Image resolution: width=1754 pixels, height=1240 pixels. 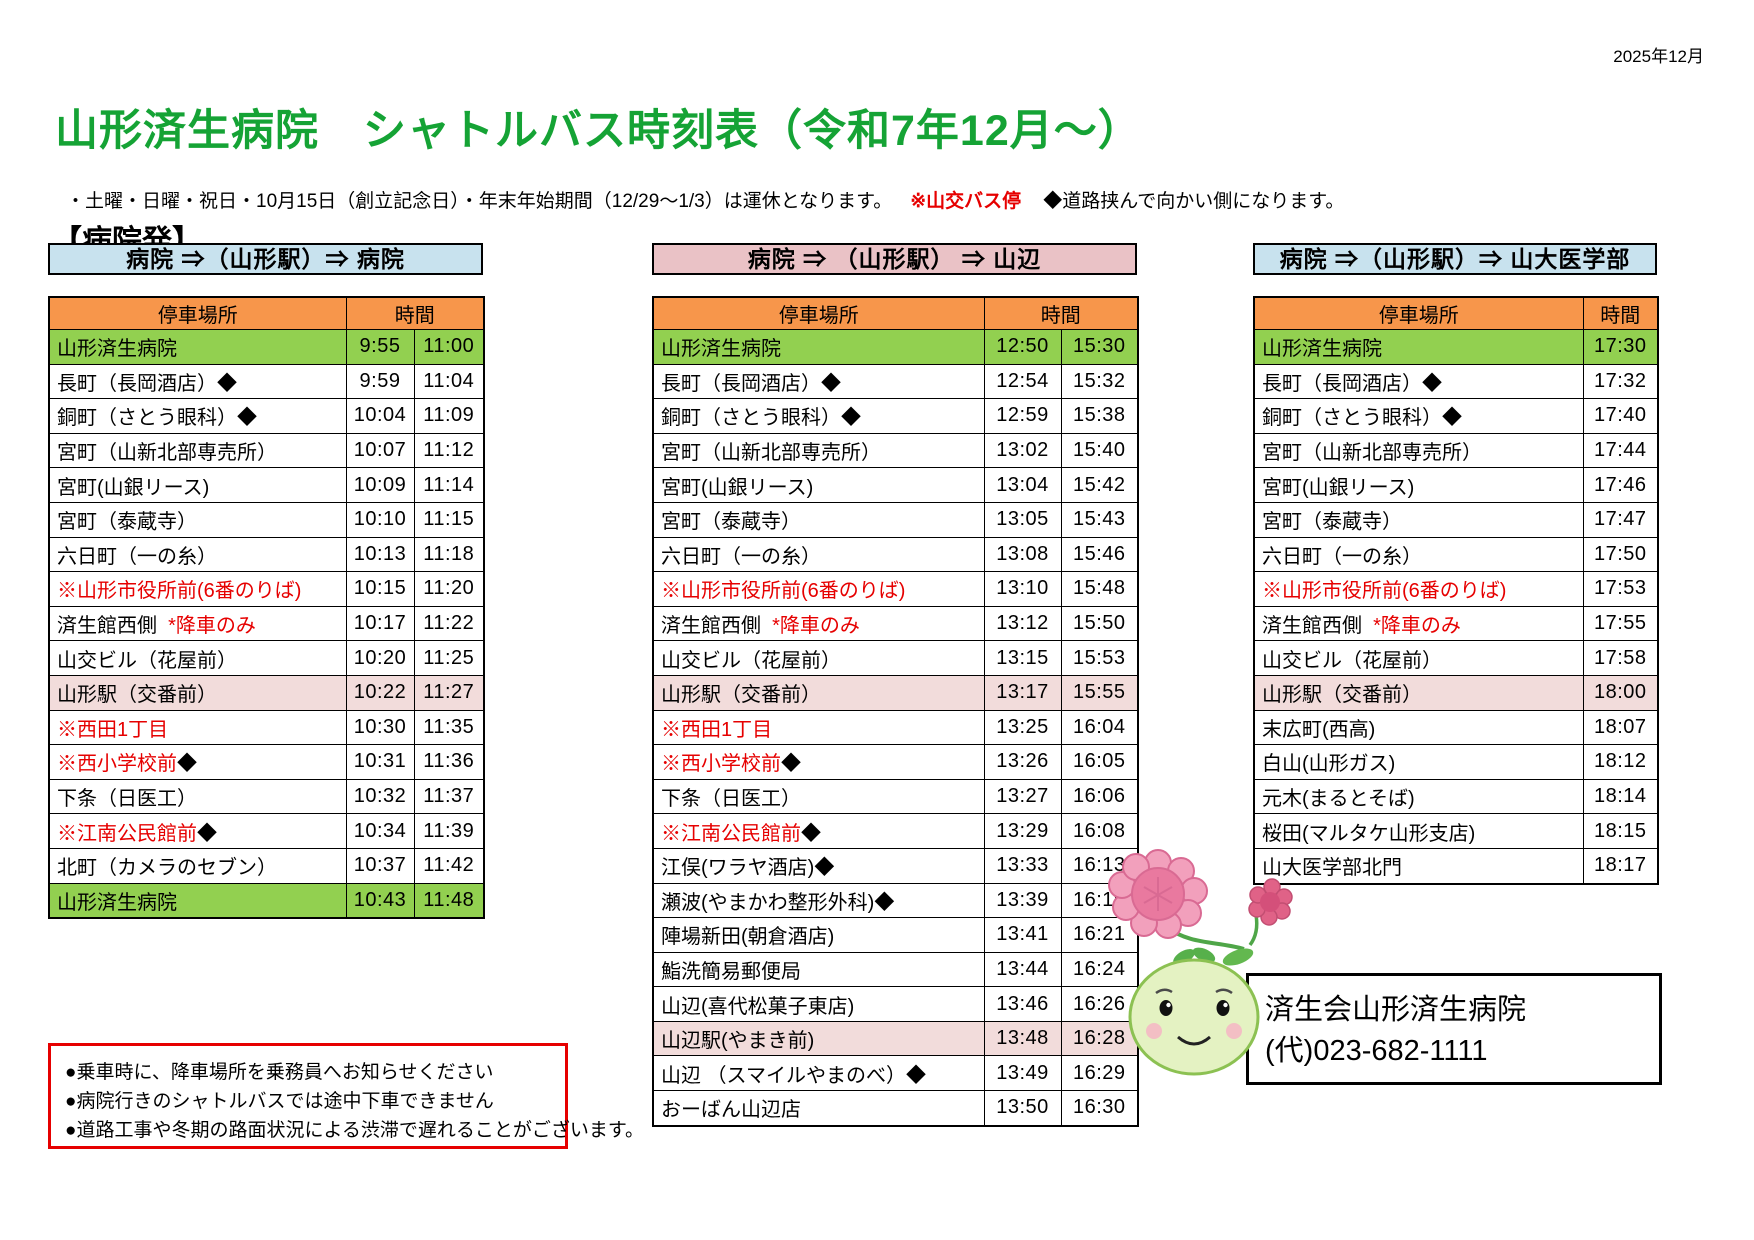 What do you see at coordinates (895, 935) in the screenshot?
I see `table-row: 陣場新田(朝倉酒店) 13:41 16:21` at bounding box center [895, 935].